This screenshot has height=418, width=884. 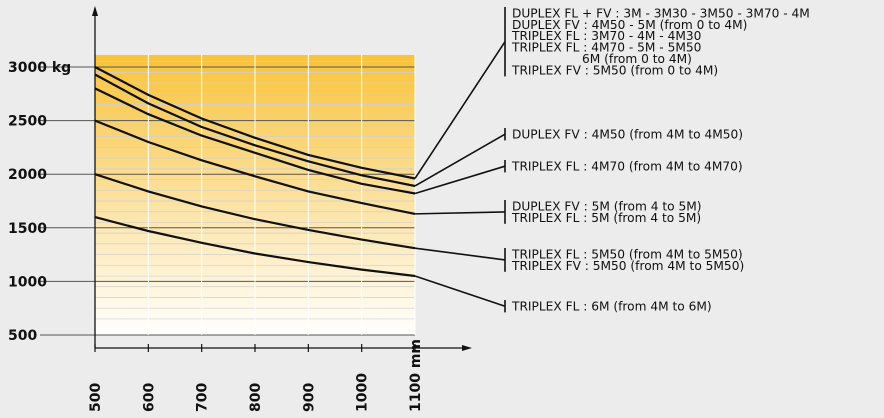 I want to click on legend-entry: DUPLEX FV : 5M (from 4 to 5M), so click(x=606, y=206).